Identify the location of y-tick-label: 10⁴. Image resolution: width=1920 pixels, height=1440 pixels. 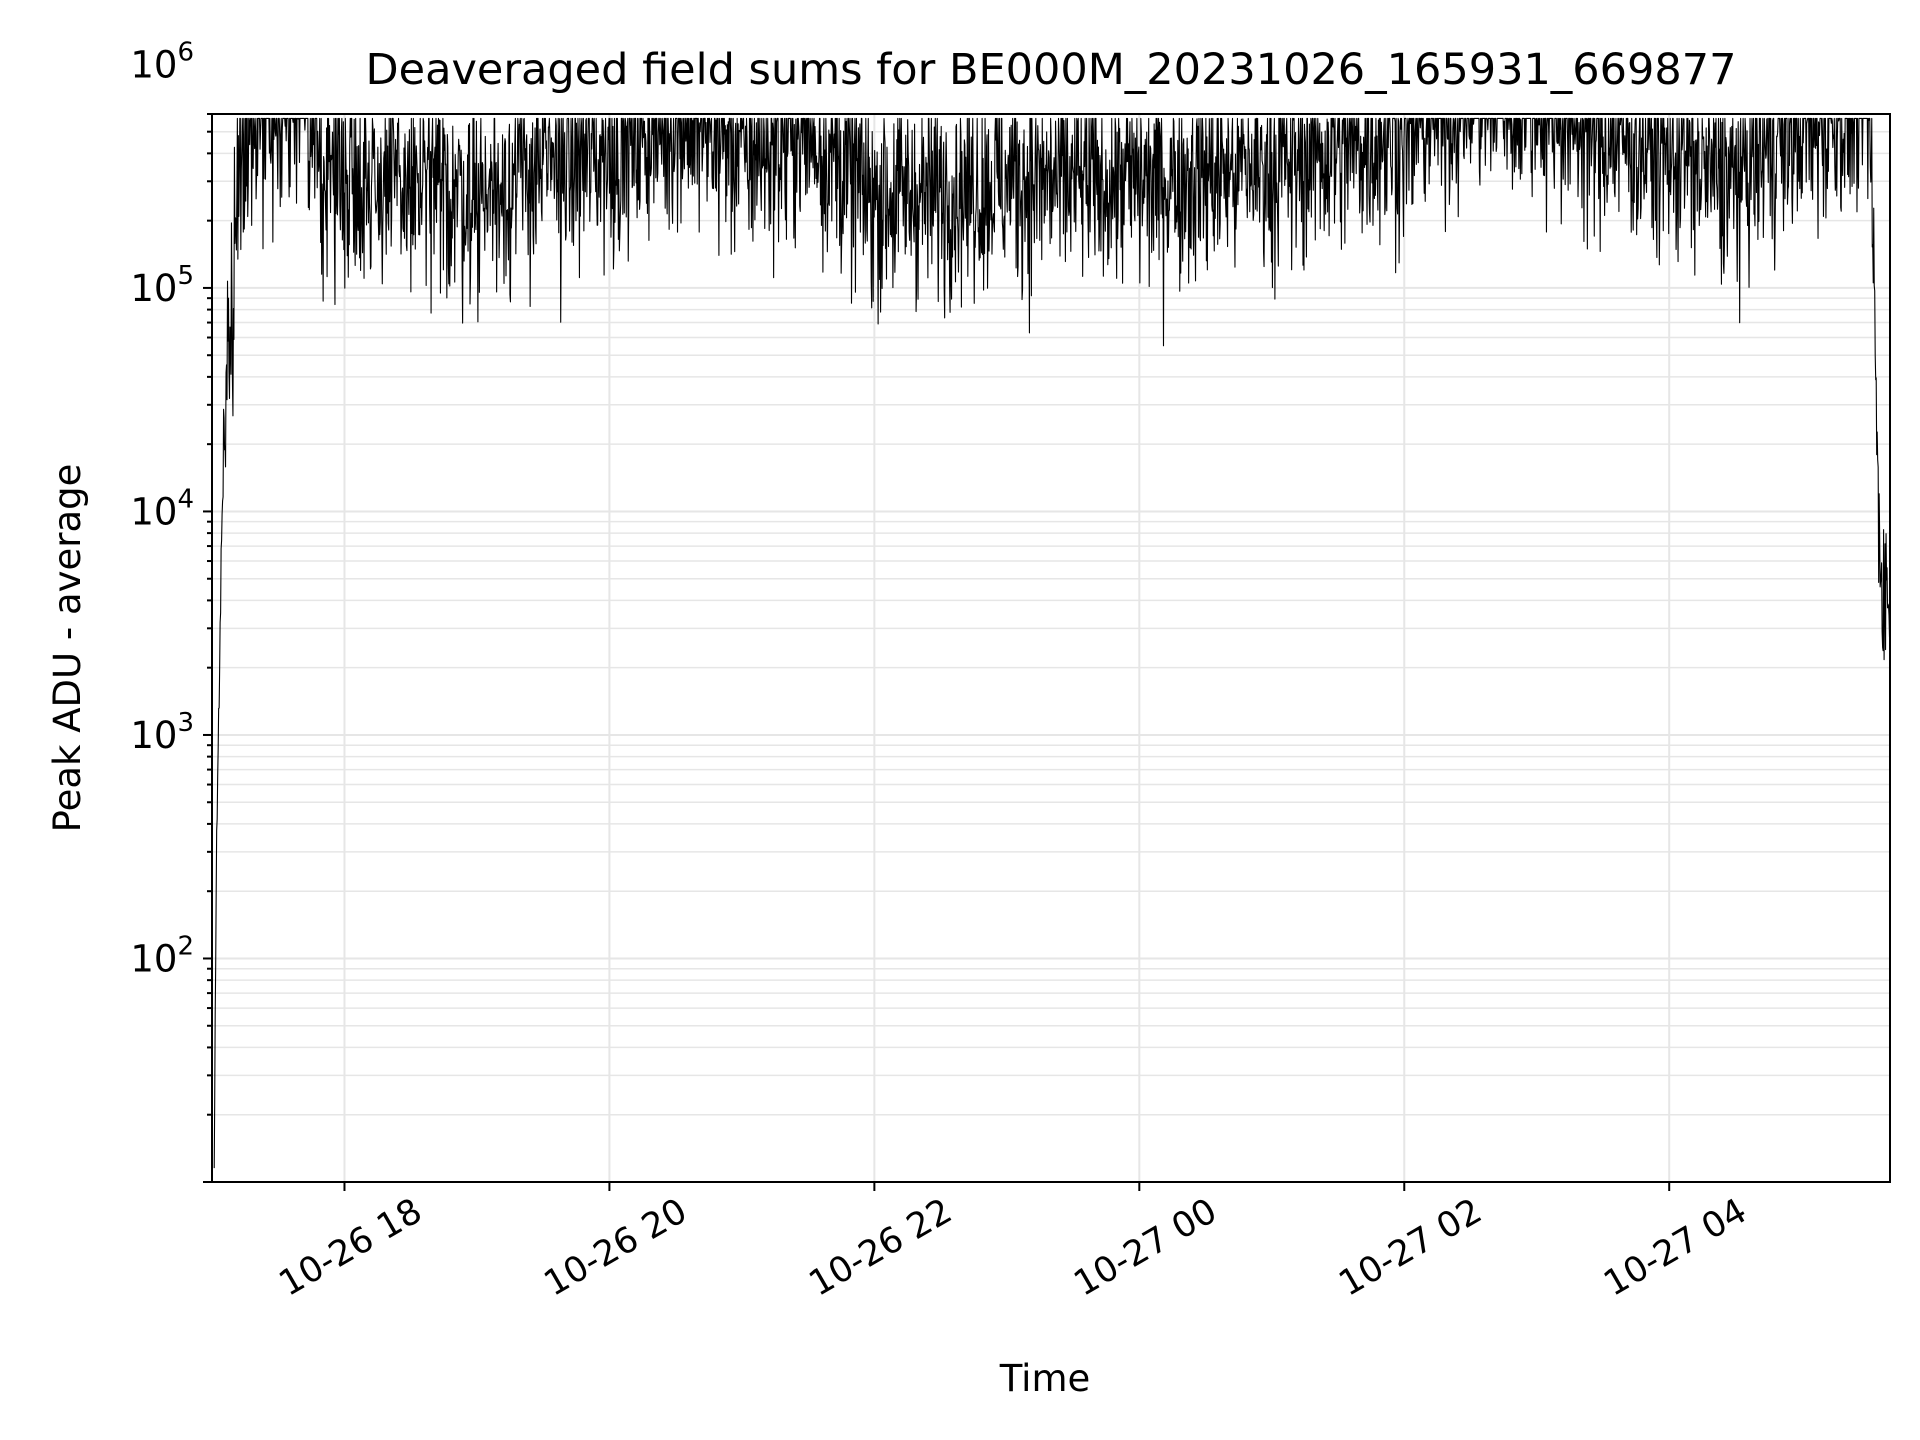
(162, 508).